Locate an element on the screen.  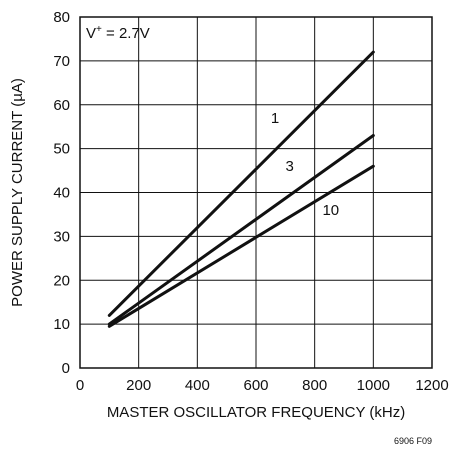
supply-voltage-annotation: V+ = 2.7V is located at coordinates (118, 33).